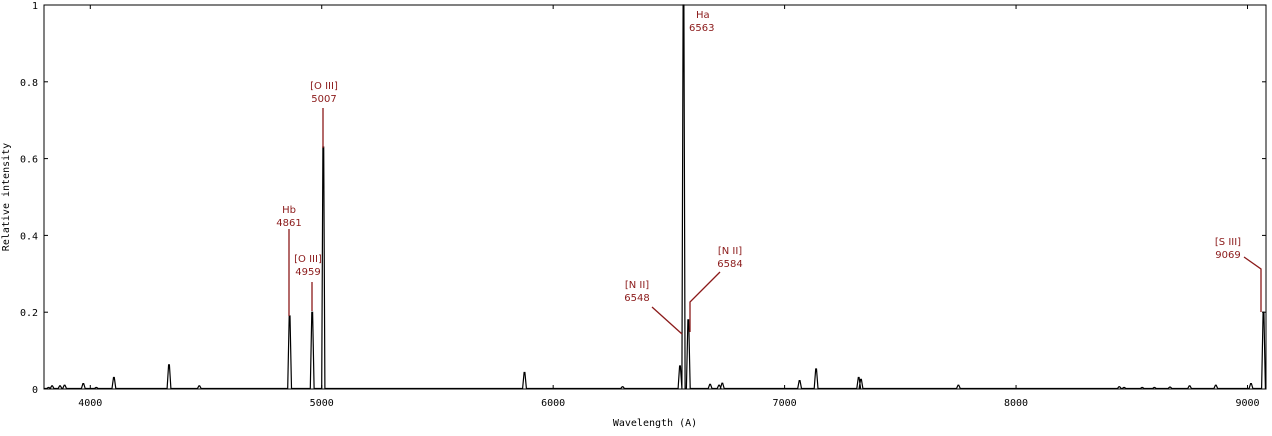 Image resolution: width=1272 pixels, height=436 pixels. What do you see at coordinates (323, 99) in the screenshot?
I see `annotation-wavelength: 5007` at bounding box center [323, 99].